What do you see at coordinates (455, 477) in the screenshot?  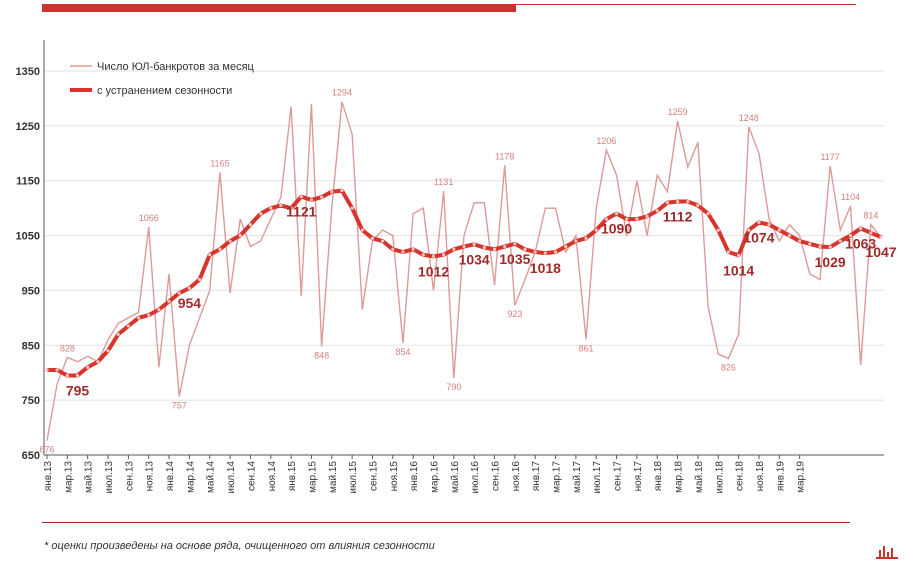 I see `x-tick-label: май.16` at bounding box center [455, 477].